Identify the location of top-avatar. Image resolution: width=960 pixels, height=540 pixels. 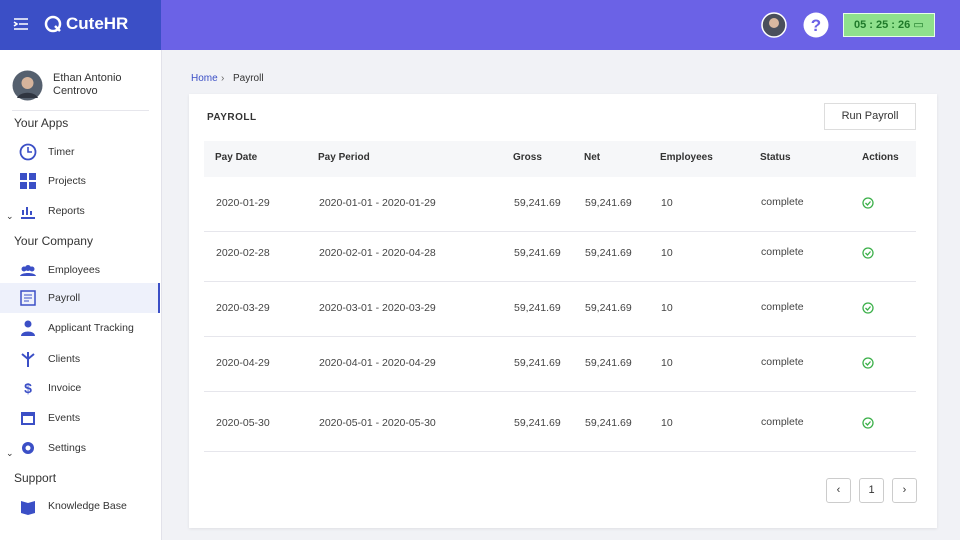
(774, 25).